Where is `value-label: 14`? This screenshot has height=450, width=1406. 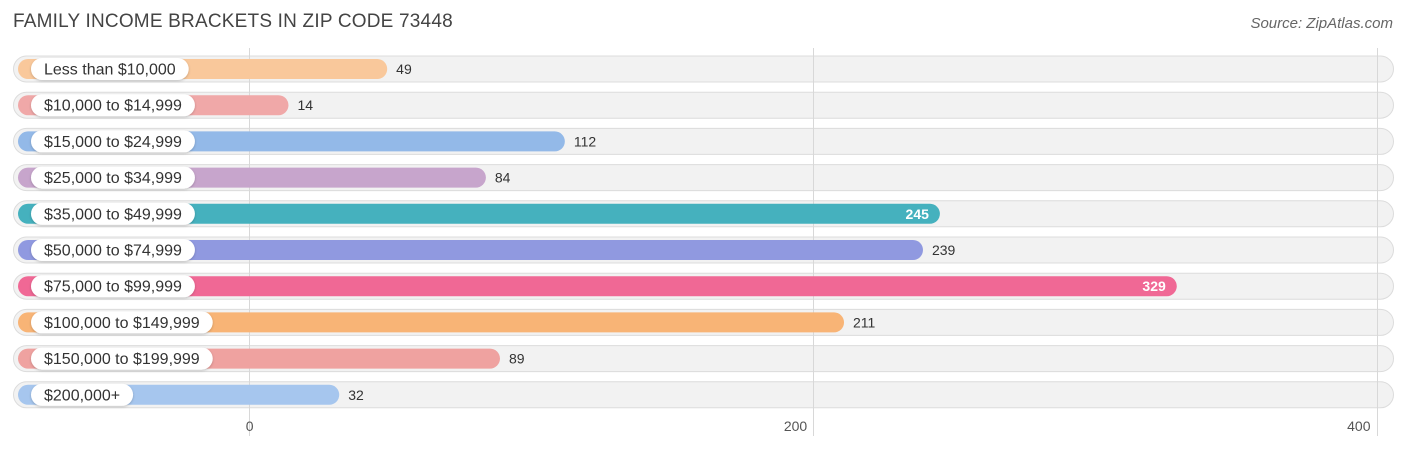 value-label: 14 is located at coordinates (305, 105).